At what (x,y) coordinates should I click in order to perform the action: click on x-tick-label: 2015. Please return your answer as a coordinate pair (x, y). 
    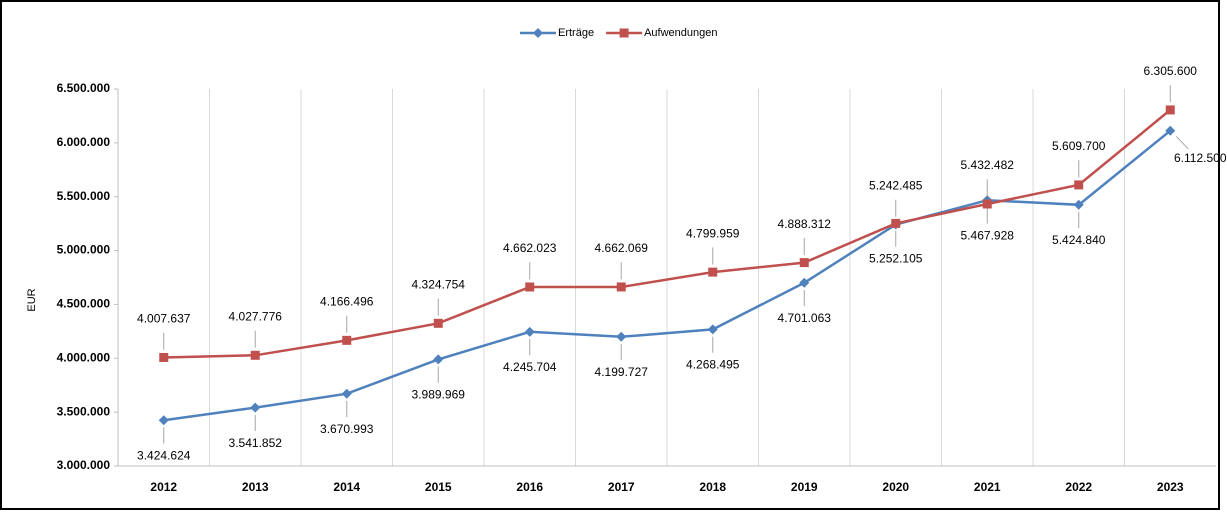
    Looking at the image, I should click on (438, 487).